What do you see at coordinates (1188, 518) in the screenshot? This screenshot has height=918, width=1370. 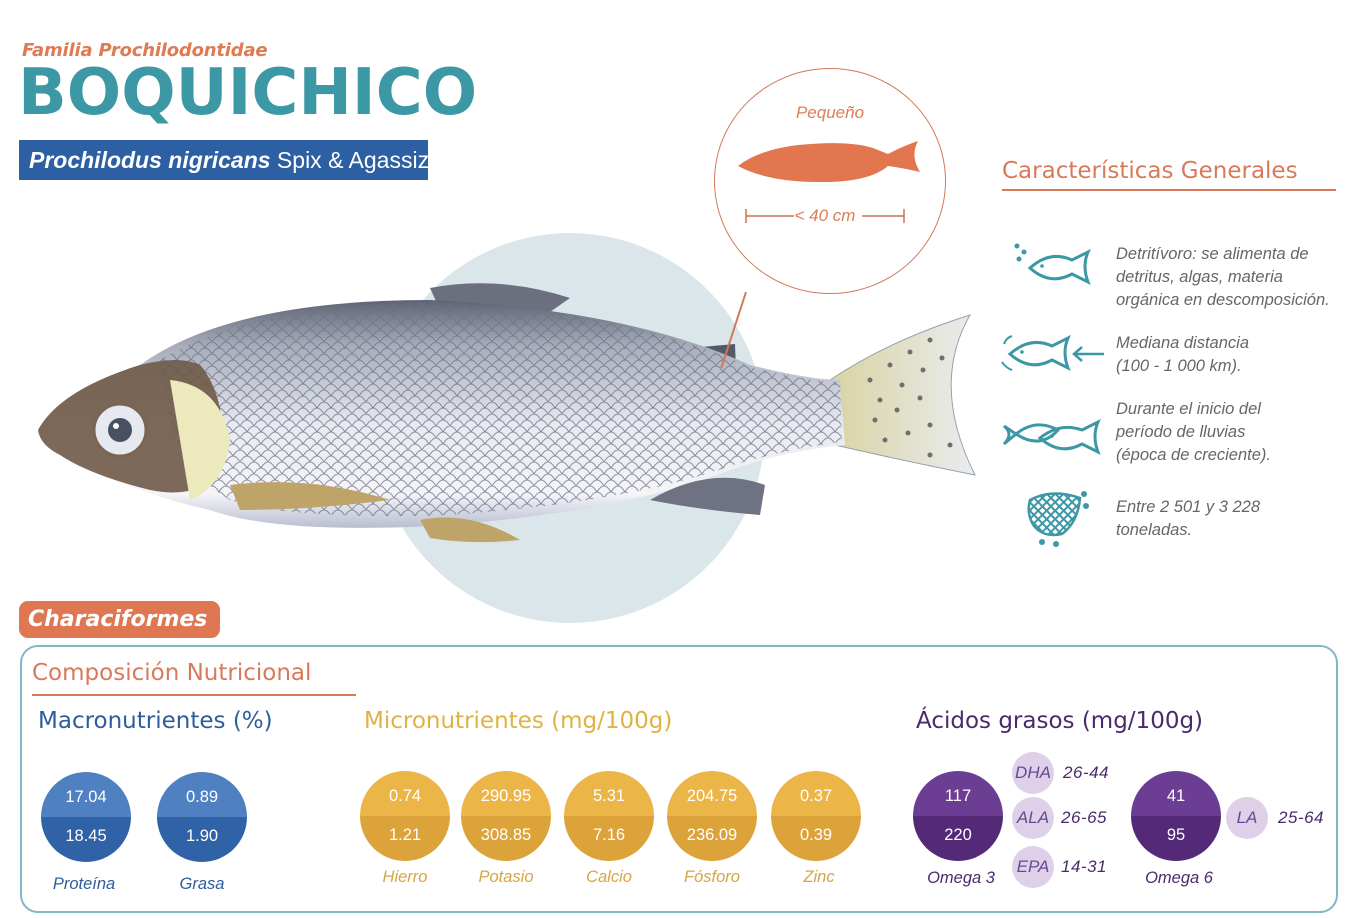 I see `char-item-catch: Entre 2 501 y 3 228 toneladas.` at bounding box center [1188, 518].